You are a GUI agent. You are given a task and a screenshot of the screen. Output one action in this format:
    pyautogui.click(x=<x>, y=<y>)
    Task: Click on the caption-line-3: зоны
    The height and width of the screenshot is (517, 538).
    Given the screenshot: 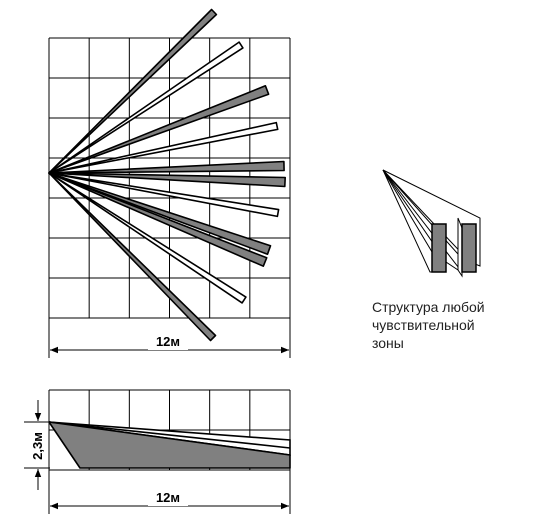 What is the action you would take?
    pyautogui.click(x=388, y=343)
    